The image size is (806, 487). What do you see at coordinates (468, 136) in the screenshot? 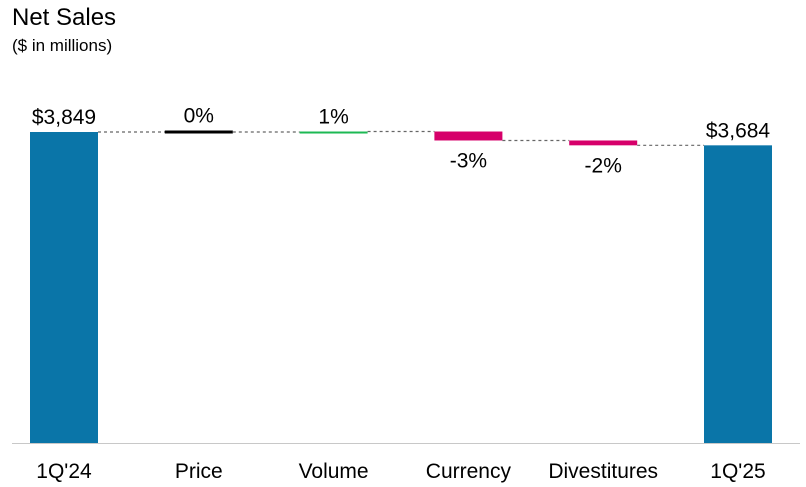
I see `bar-currency` at bounding box center [468, 136].